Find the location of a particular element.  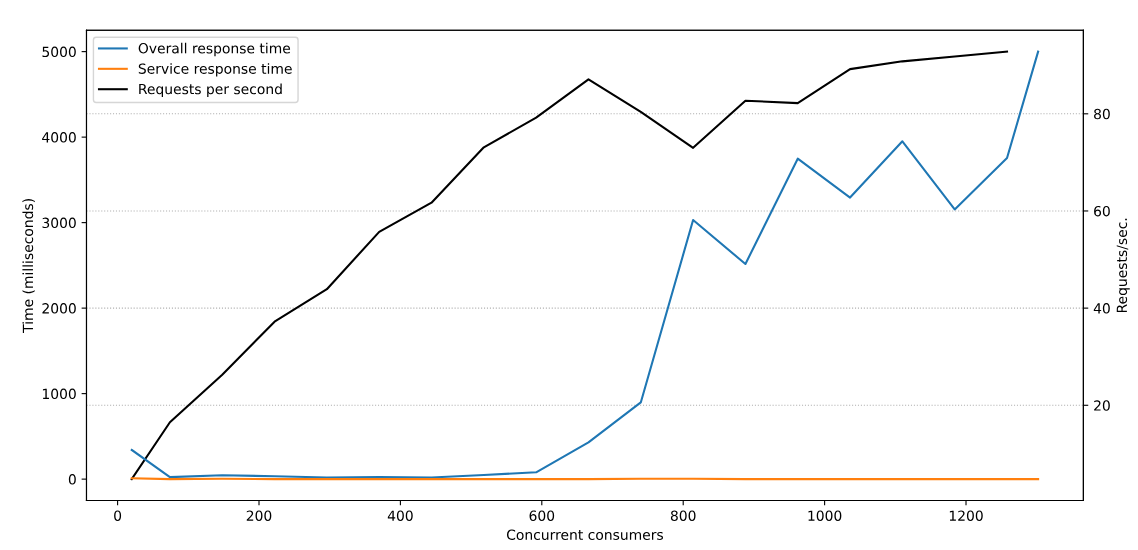

y-tick-label: 4000 is located at coordinates (59, 137).